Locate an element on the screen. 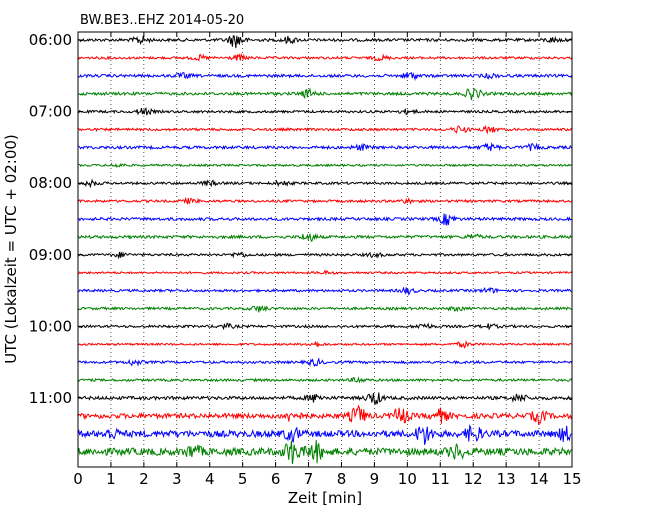 The width and height of the screenshot is (650, 520). x-tick-label: 15 is located at coordinates (571, 479).